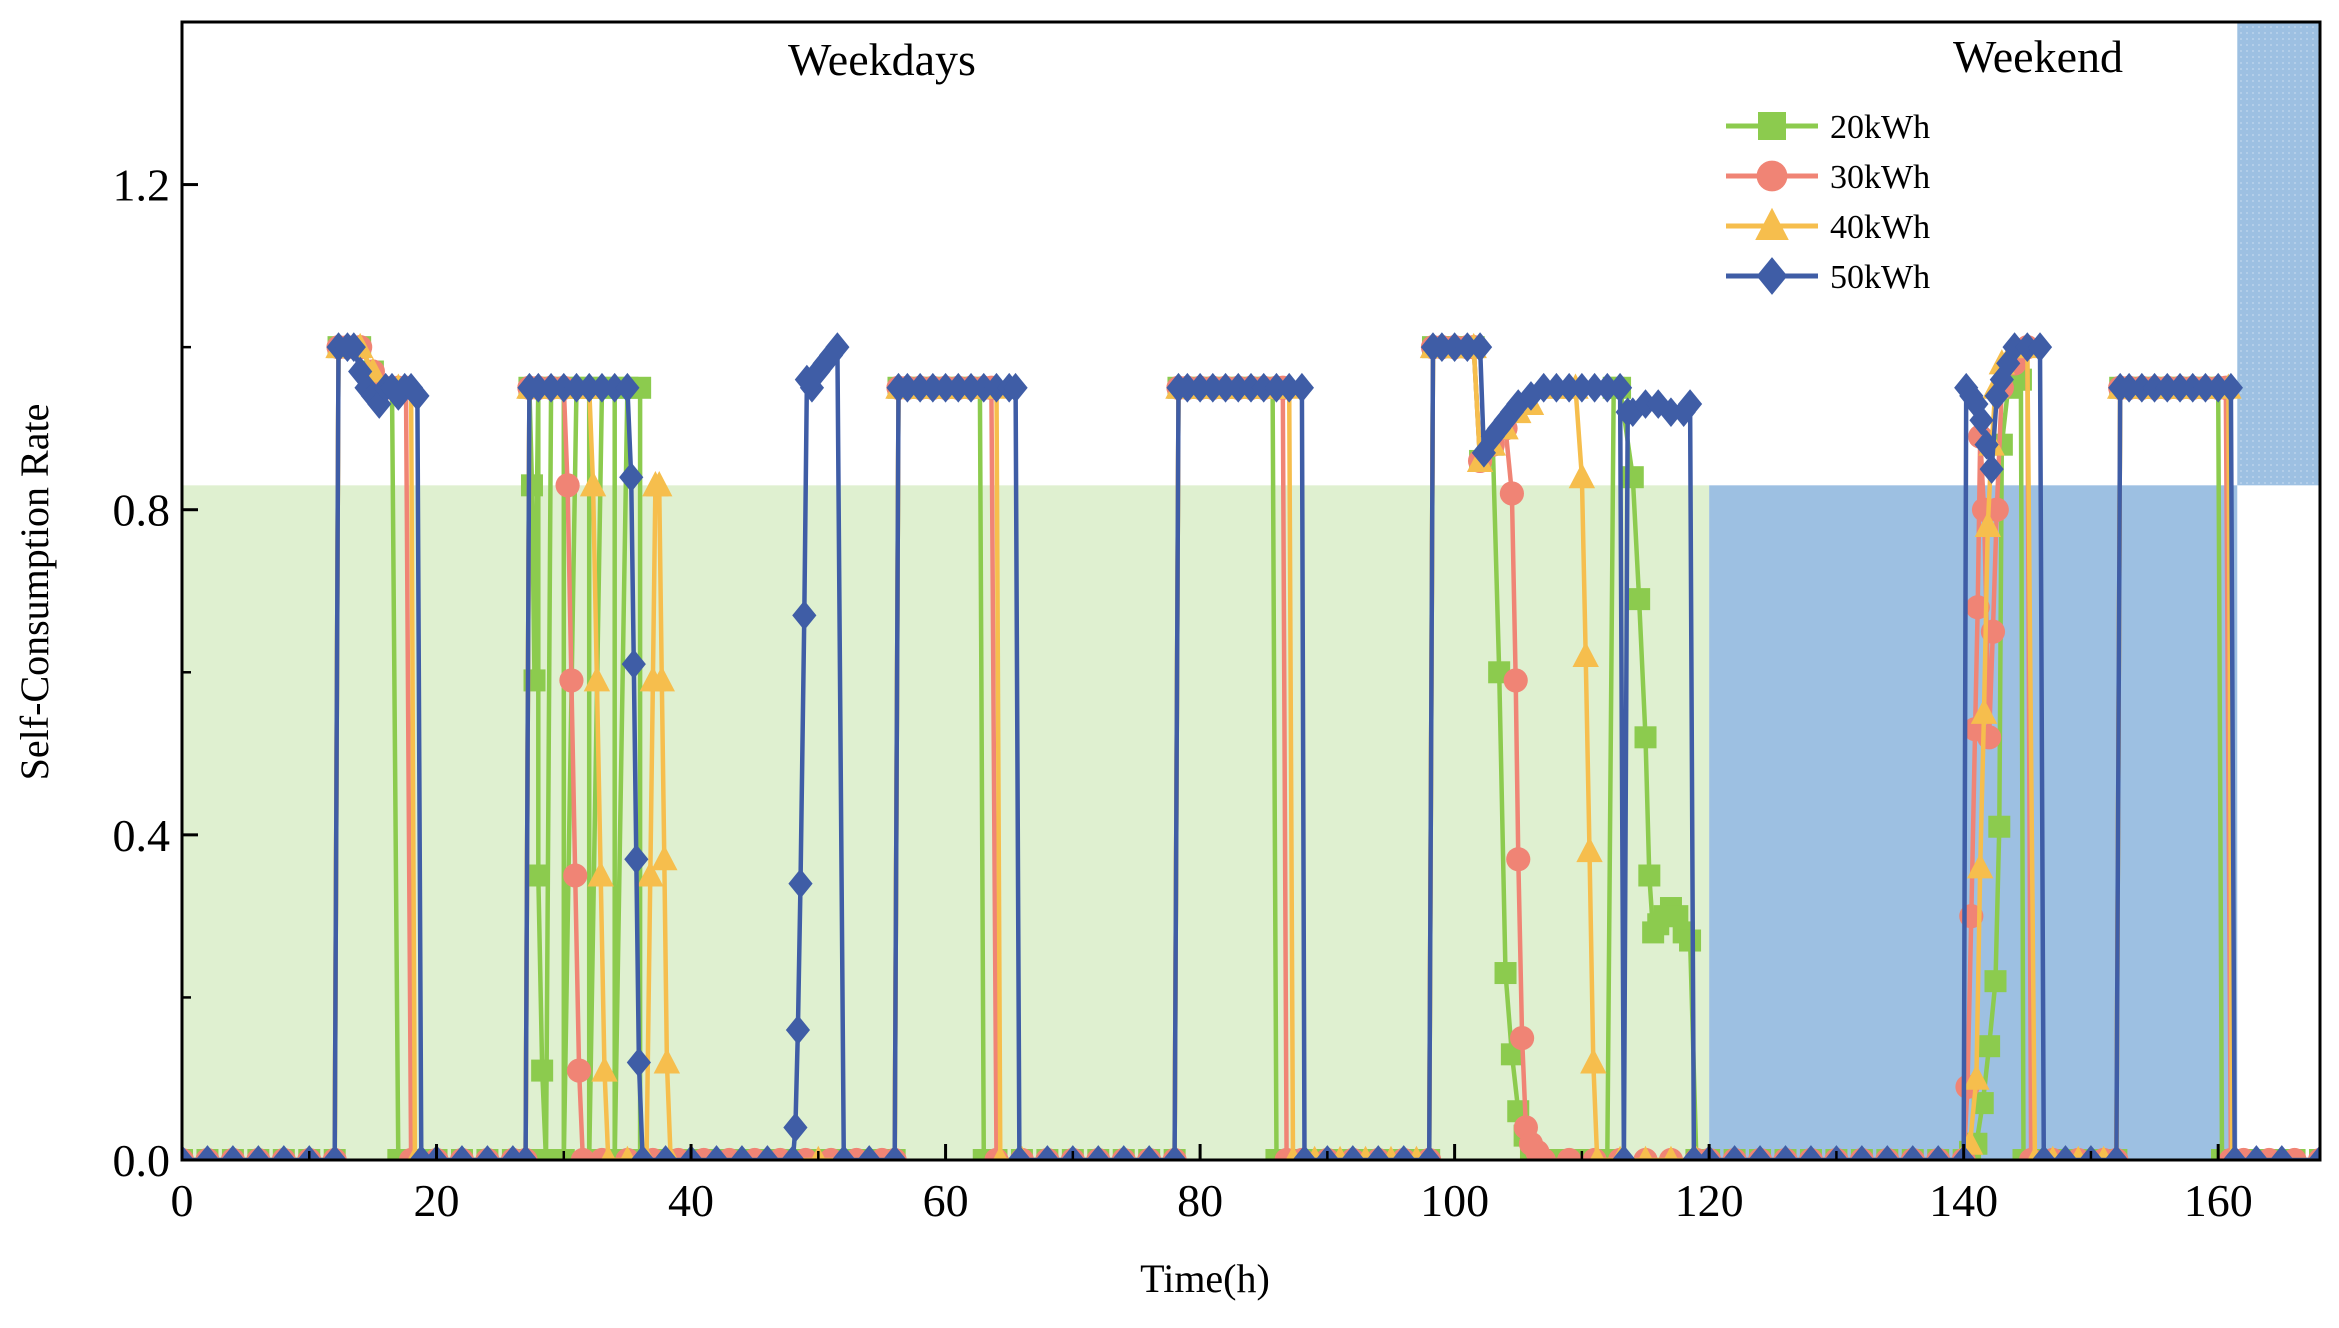 The width and height of the screenshot is (2339, 1328). What do you see at coordinates (34, 592) in the screenshot?
I see `y-axis-title: Self-Consumption Rate` at bounding box center [34, 592].